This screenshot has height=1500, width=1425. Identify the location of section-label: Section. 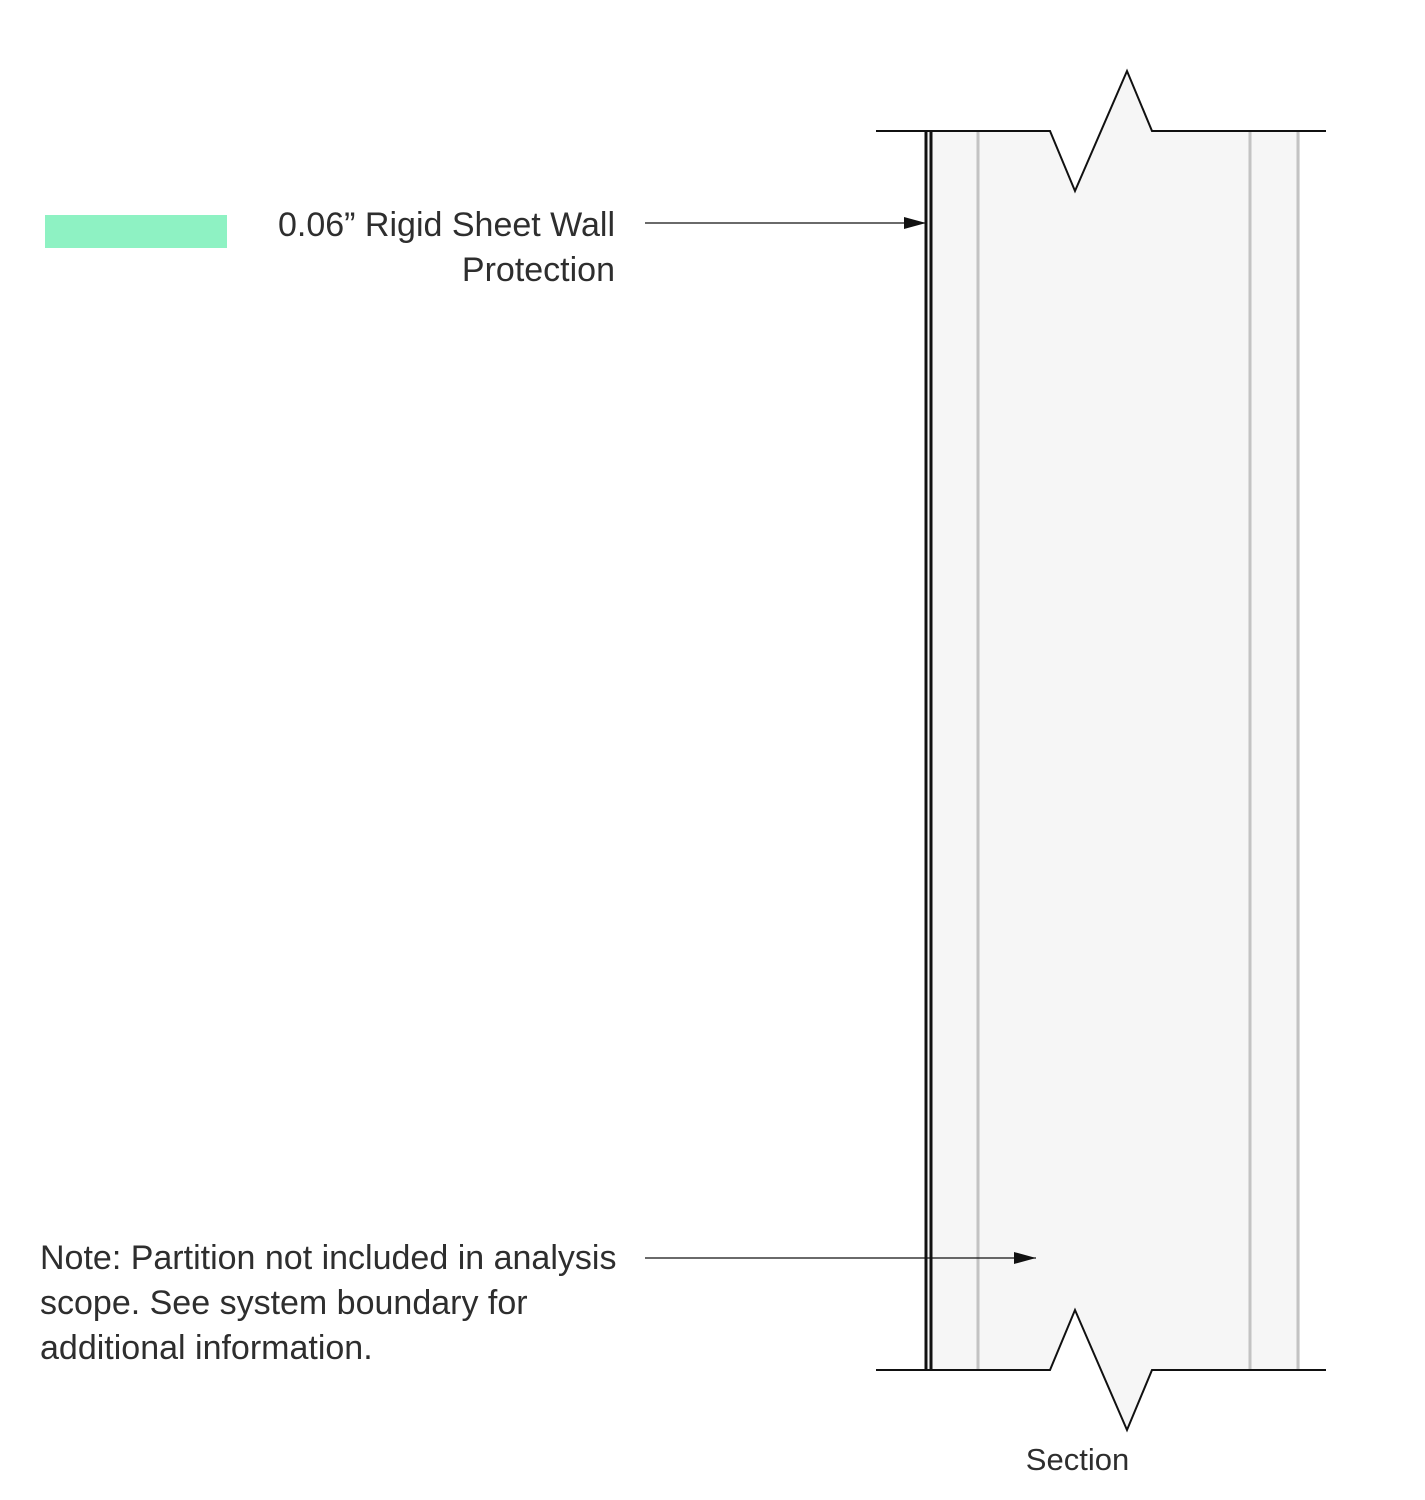
(1077, 1459).